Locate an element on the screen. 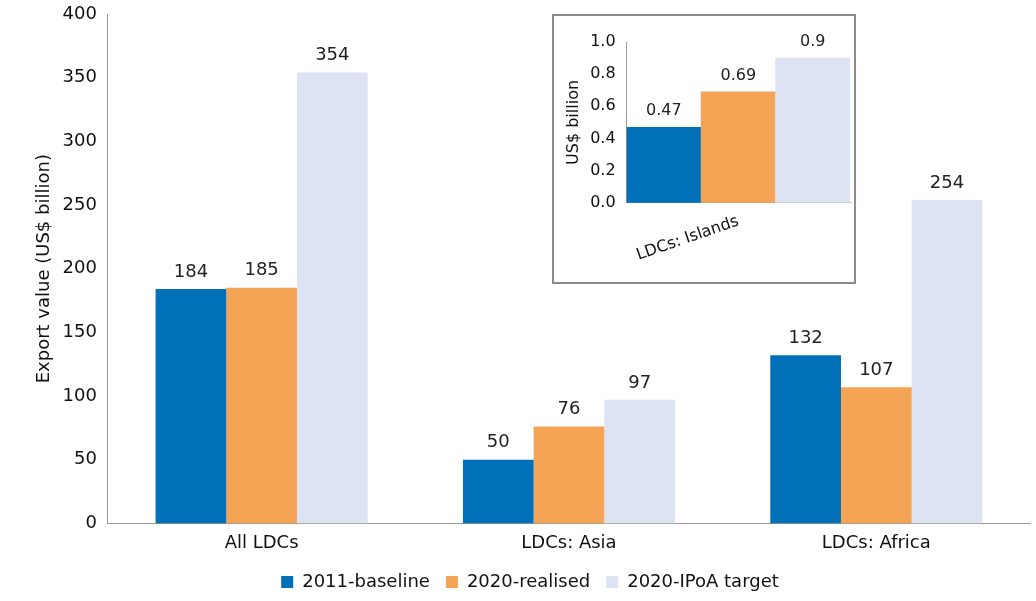 This screenshot has width=1036, height=601. y-tick-label: 150 is located at coordinates (79, 331).